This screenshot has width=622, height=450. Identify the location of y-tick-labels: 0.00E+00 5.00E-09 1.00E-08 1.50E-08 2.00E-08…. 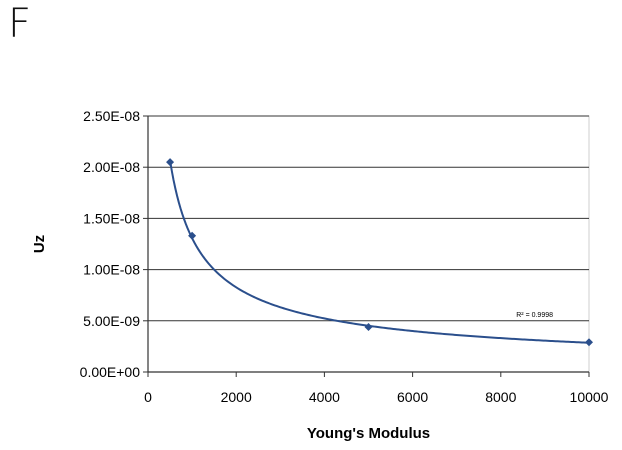
(110, 244).